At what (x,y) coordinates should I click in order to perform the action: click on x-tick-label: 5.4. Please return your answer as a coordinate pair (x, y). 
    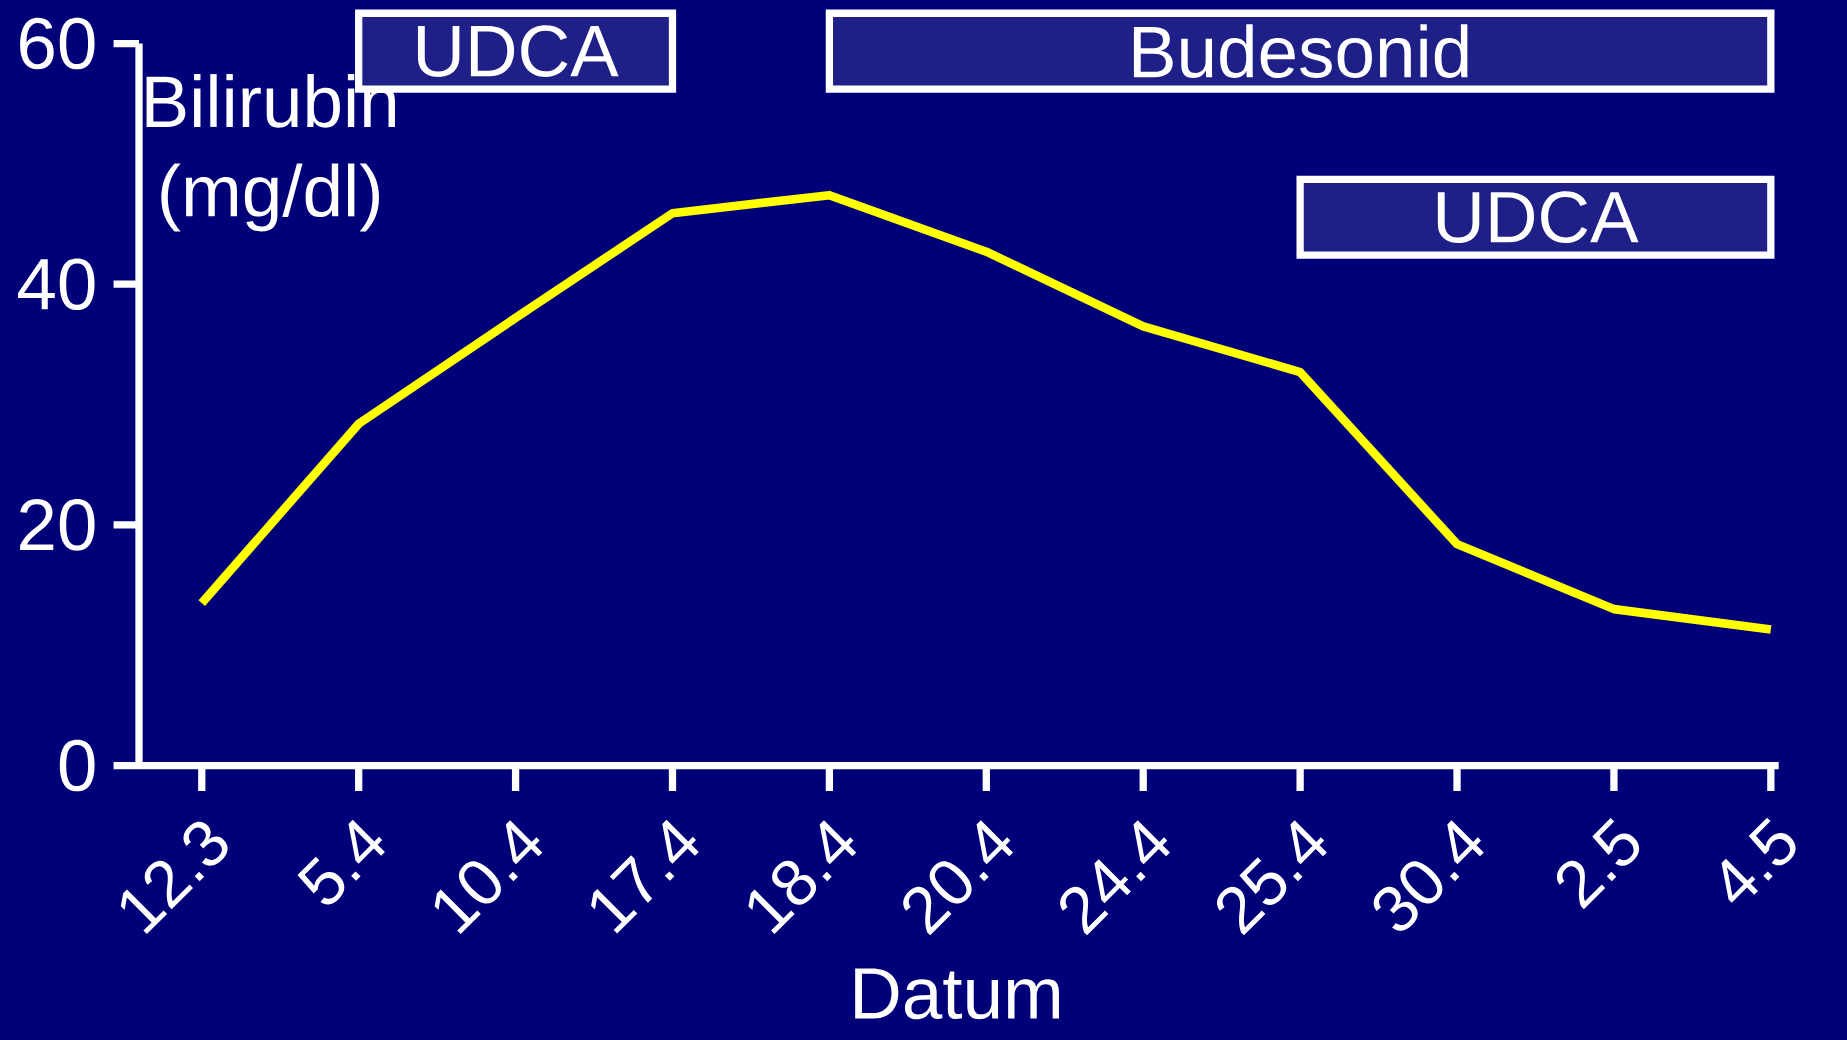
    Looking at the image, I should click on (341, 862).